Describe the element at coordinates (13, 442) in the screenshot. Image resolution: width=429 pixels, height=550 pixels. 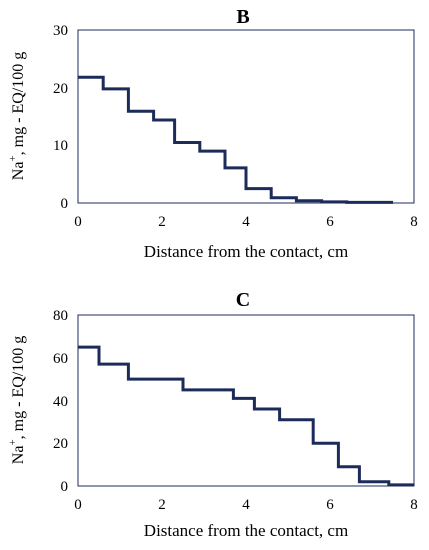
I see `chart-c-y-label-sup: +` at that location.